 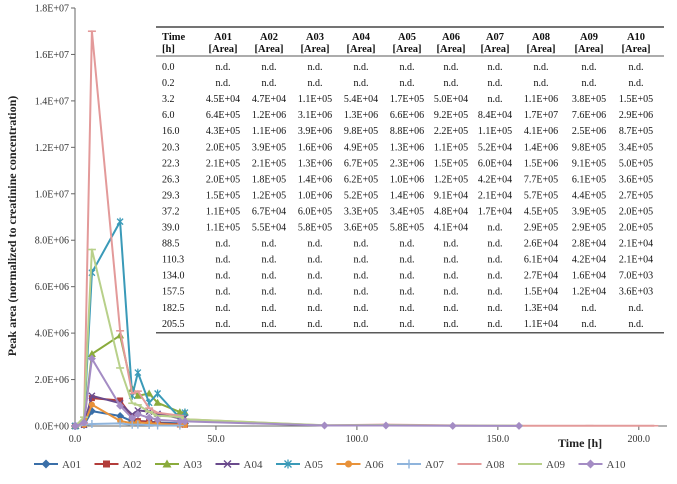 I want to click on table-cell: 8.7E+05, so click(x=636, y=131).